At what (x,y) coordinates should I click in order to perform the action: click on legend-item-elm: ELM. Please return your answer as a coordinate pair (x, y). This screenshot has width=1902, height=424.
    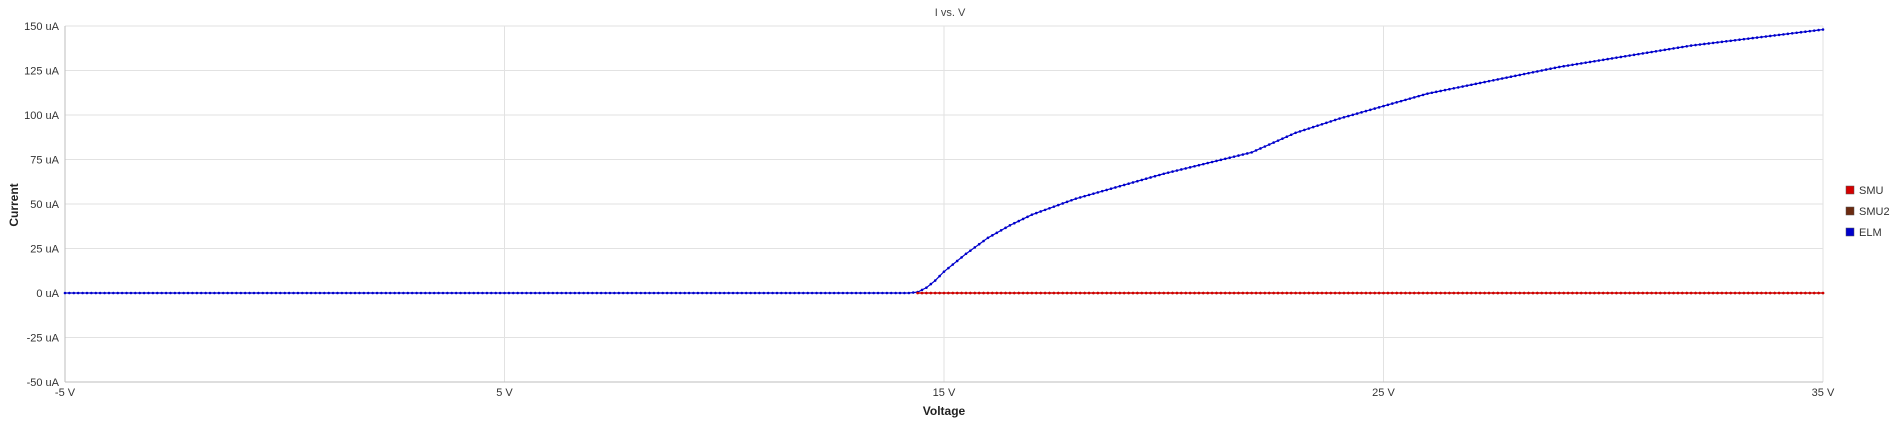
    Looking at the image, I should click on (1863, 233).